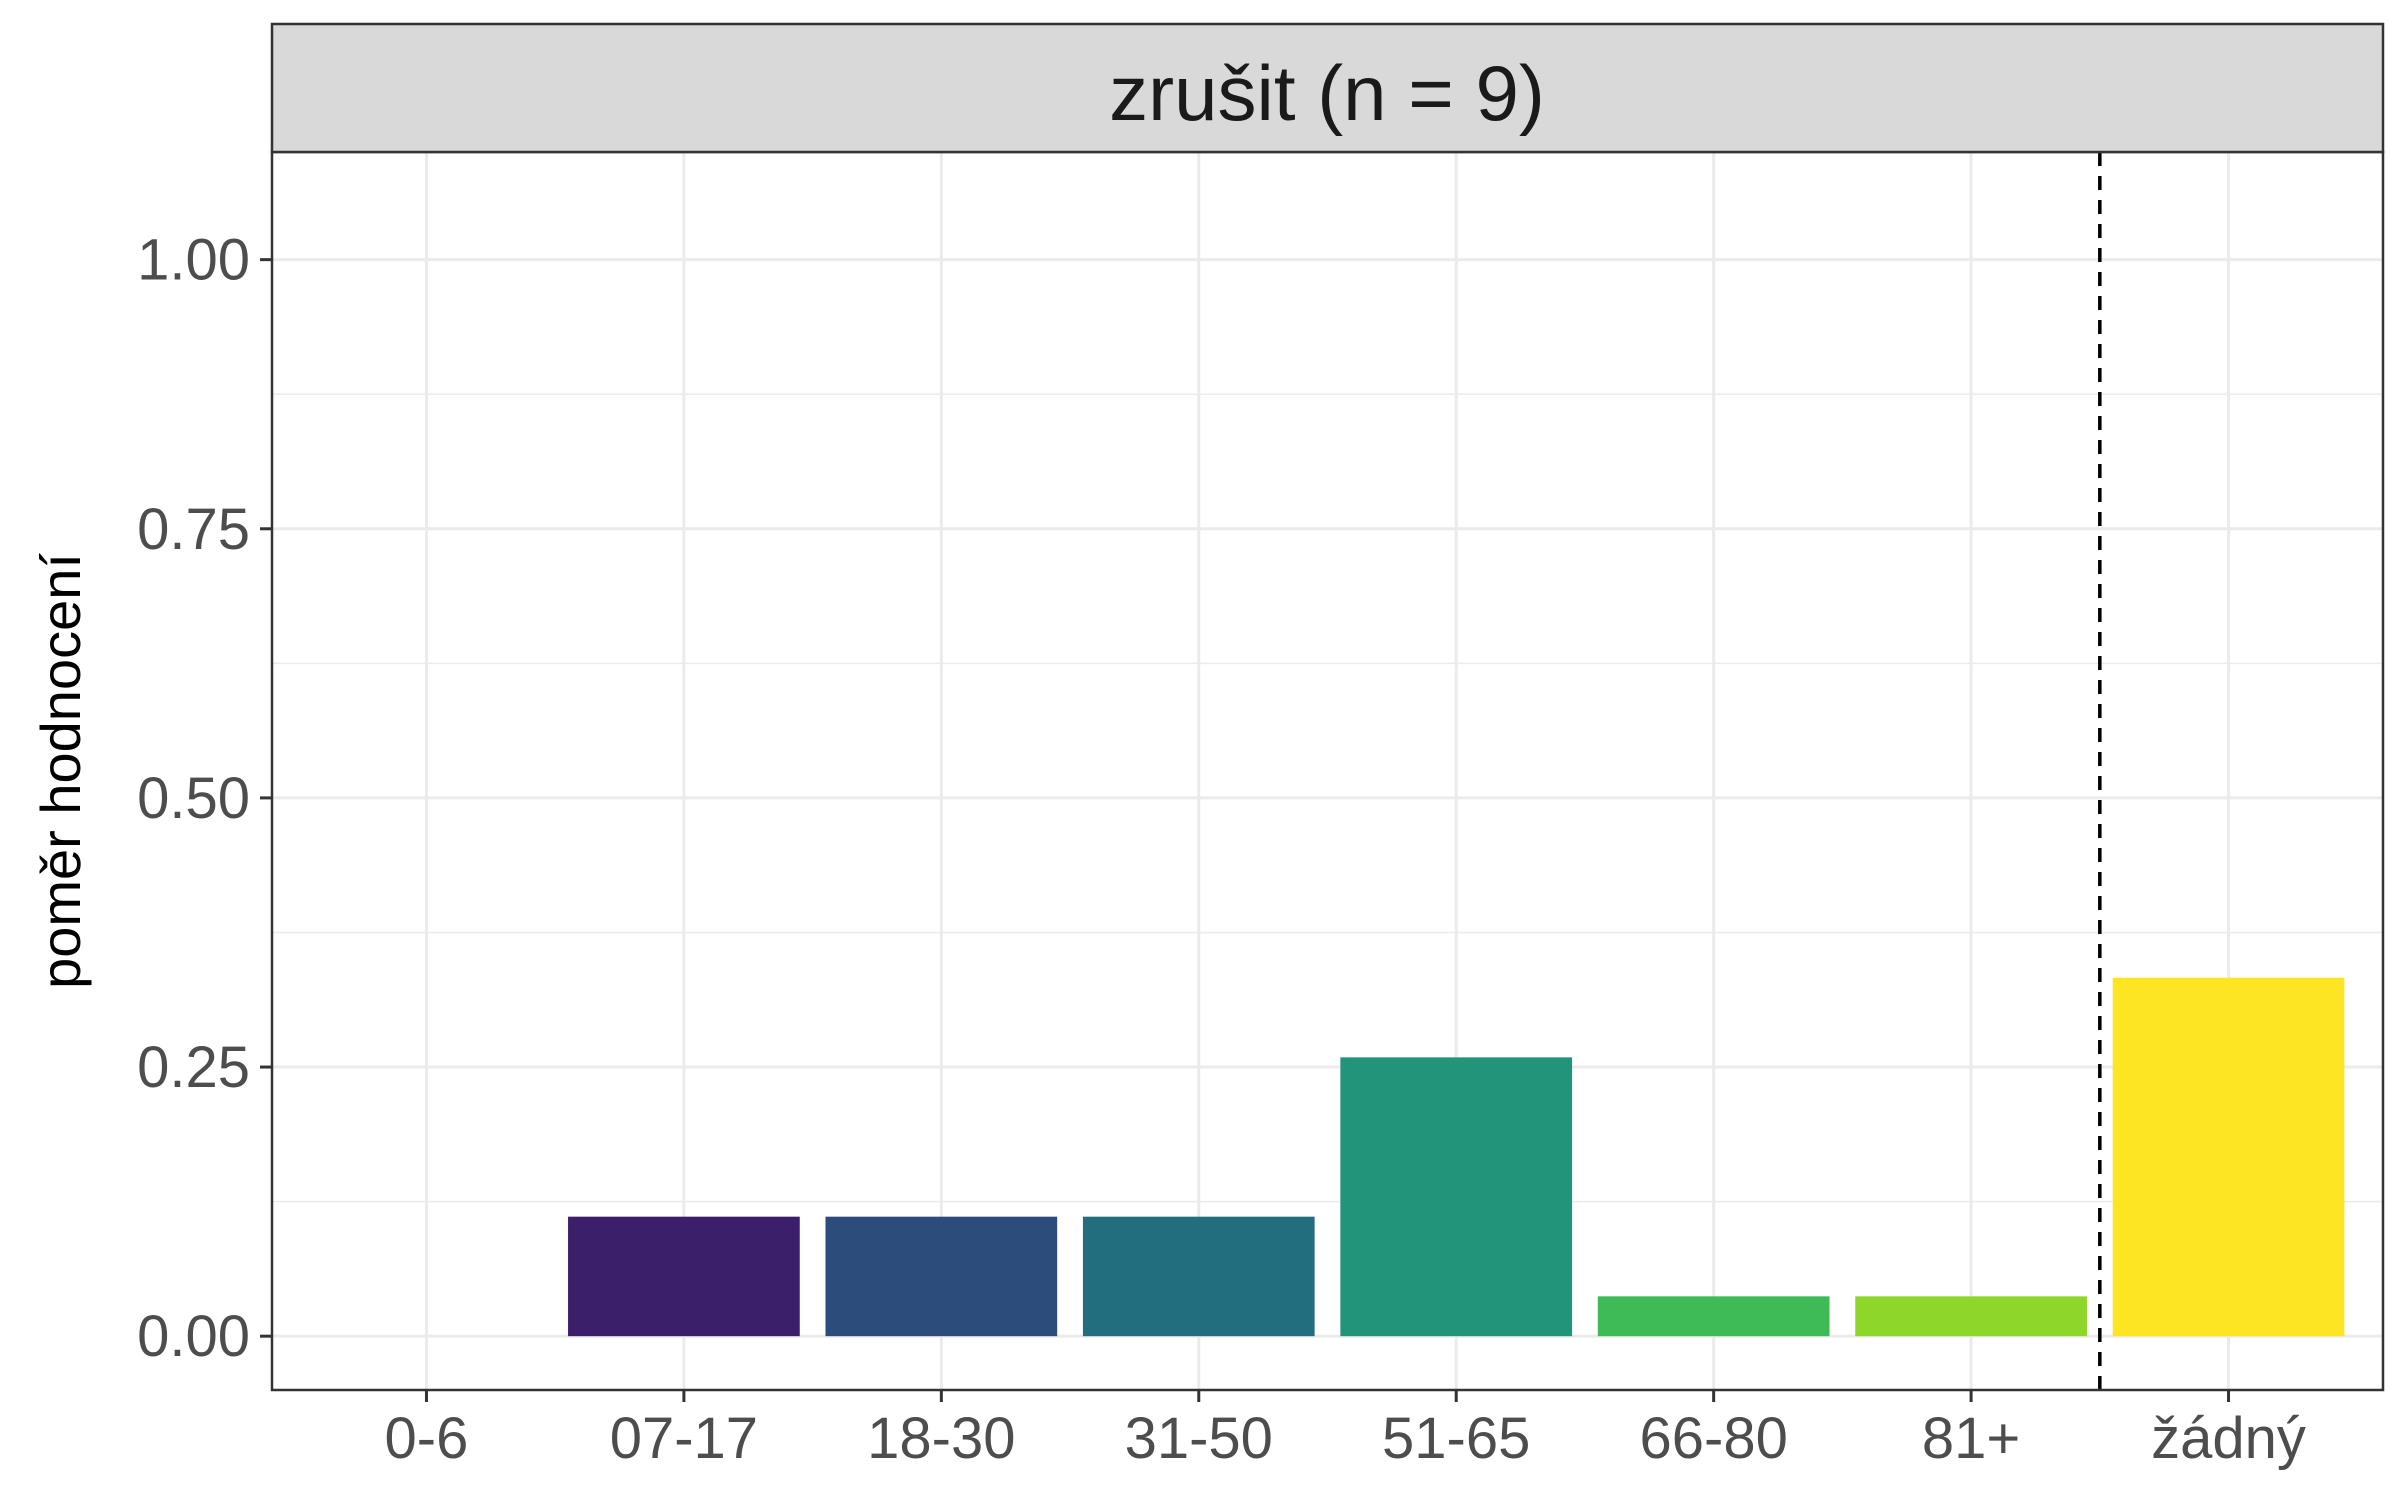 The image size is (2400, 1500). I want to click on y-tick-label: 0.00, so click(193, 1336).